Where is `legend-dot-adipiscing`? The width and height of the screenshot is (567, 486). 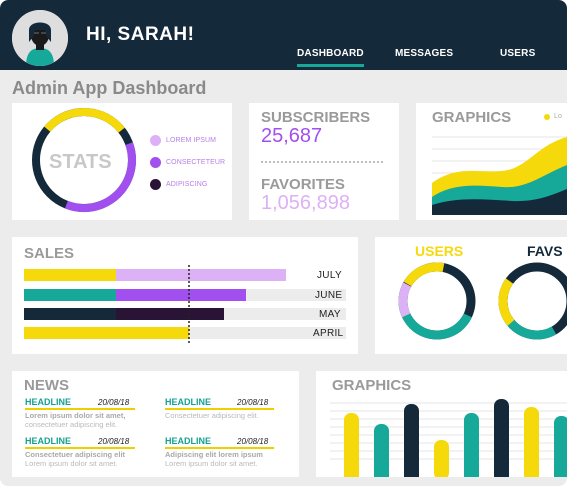 legend-dot-adipiscing is located at coordinates (155, 184).